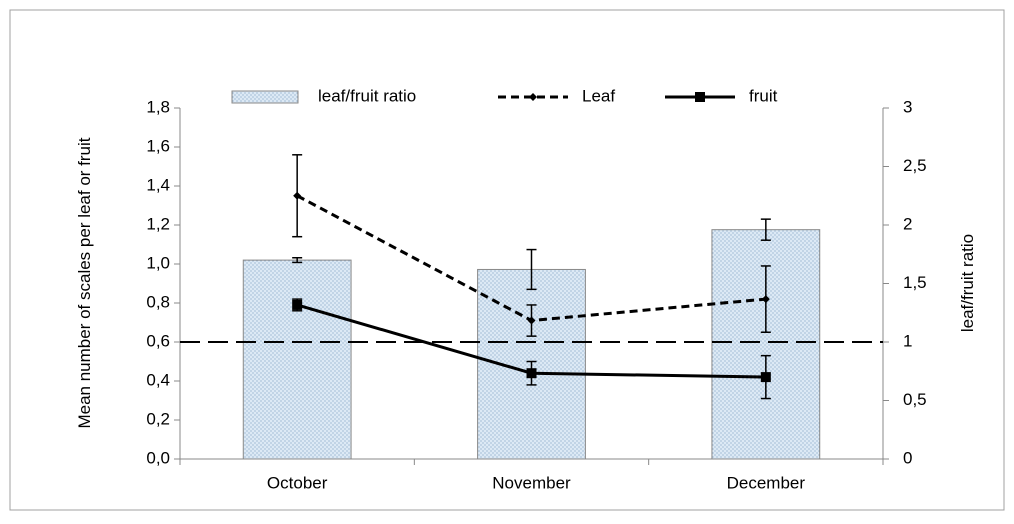 The width and height of the screenshot is (1014, 524). What do you see at coordinates (158, 457) in the screenshot?
I see `y-tick-label: 0,0` at bounding box center [158, 457].